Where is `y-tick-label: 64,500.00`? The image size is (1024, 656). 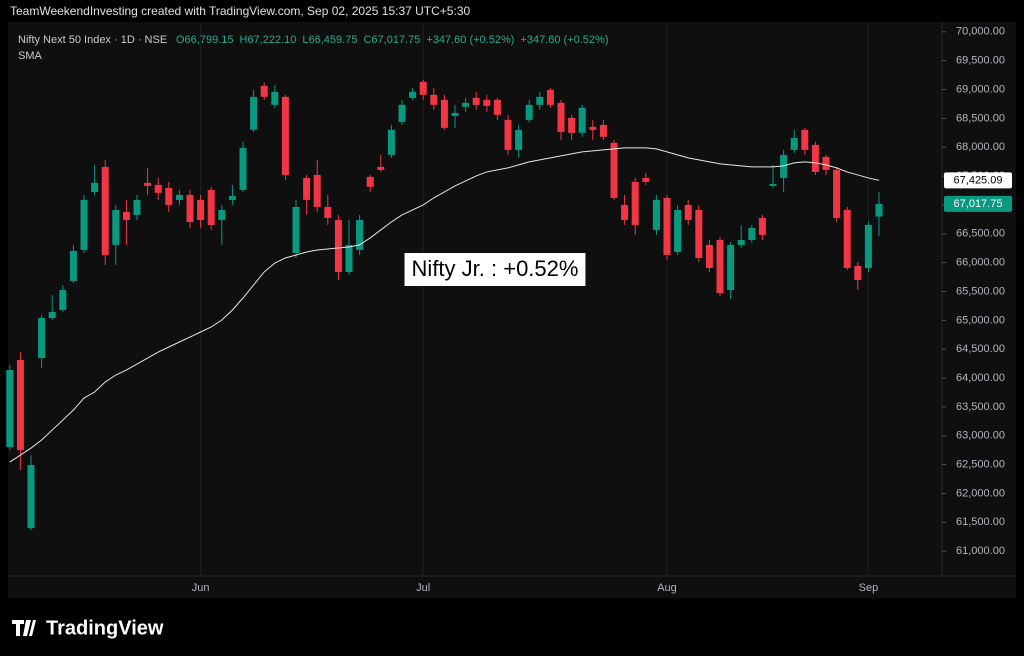
y-tick-label: 64,500.00 is located at coordinates (980, 349).